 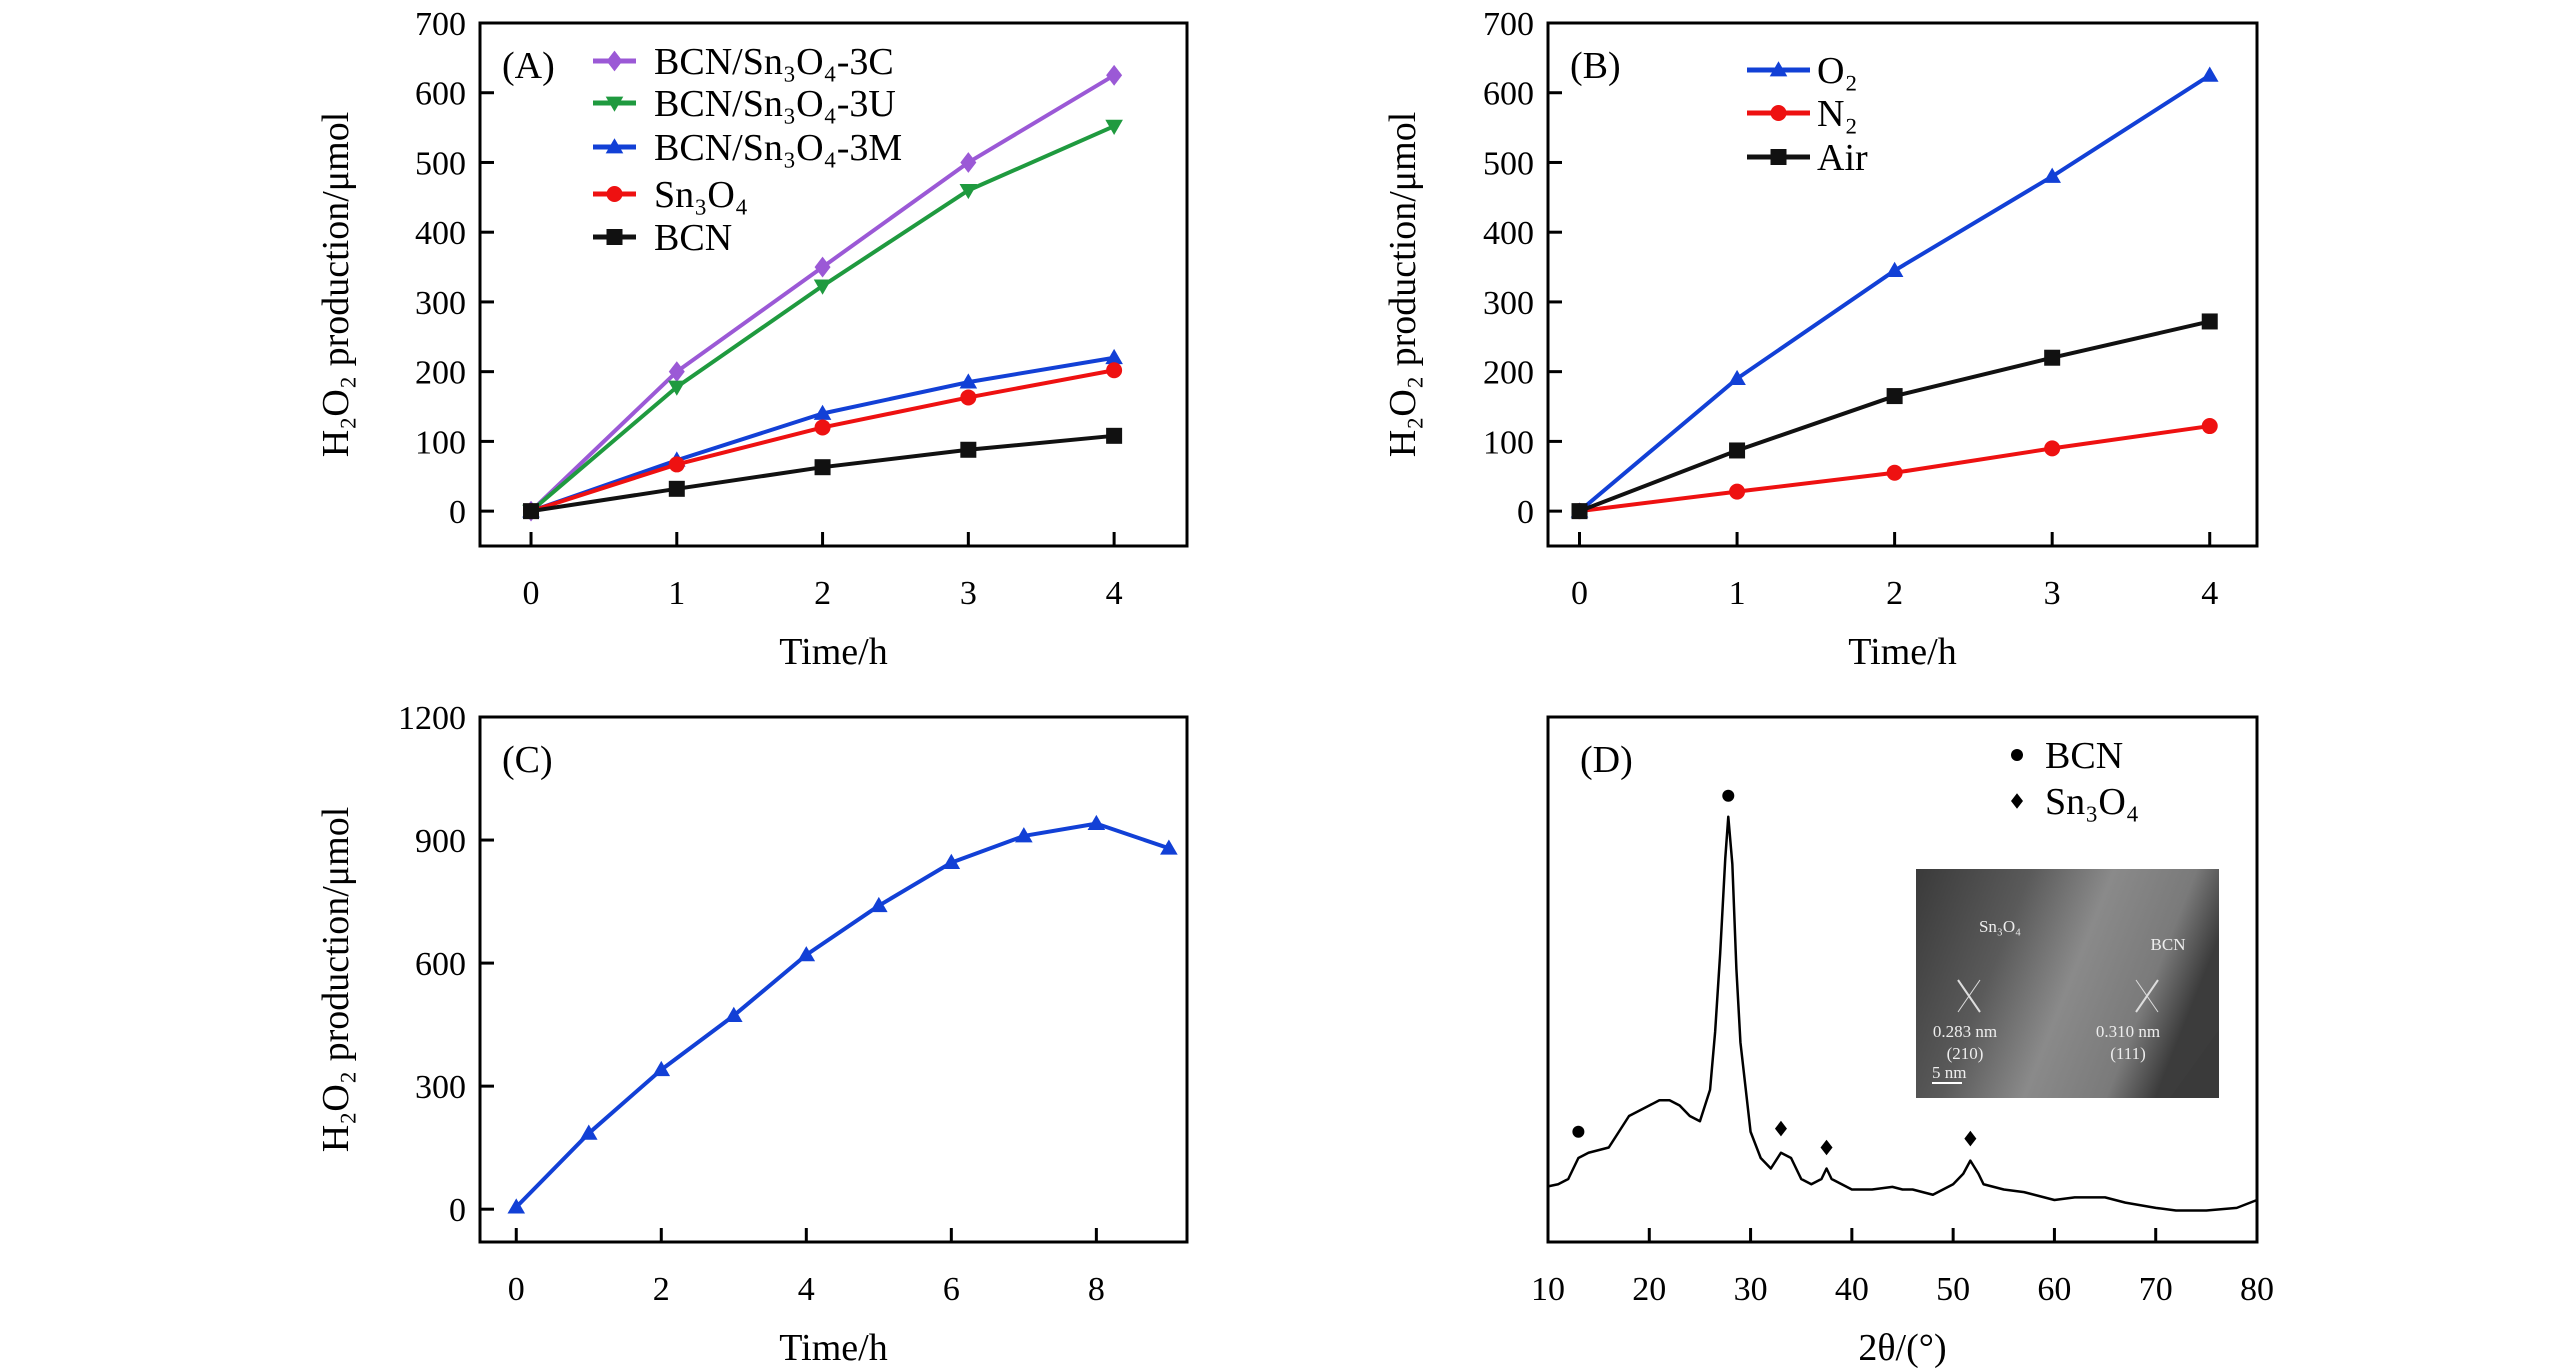 I want to click on series-0: O₂, so click(x=1894, y=284).